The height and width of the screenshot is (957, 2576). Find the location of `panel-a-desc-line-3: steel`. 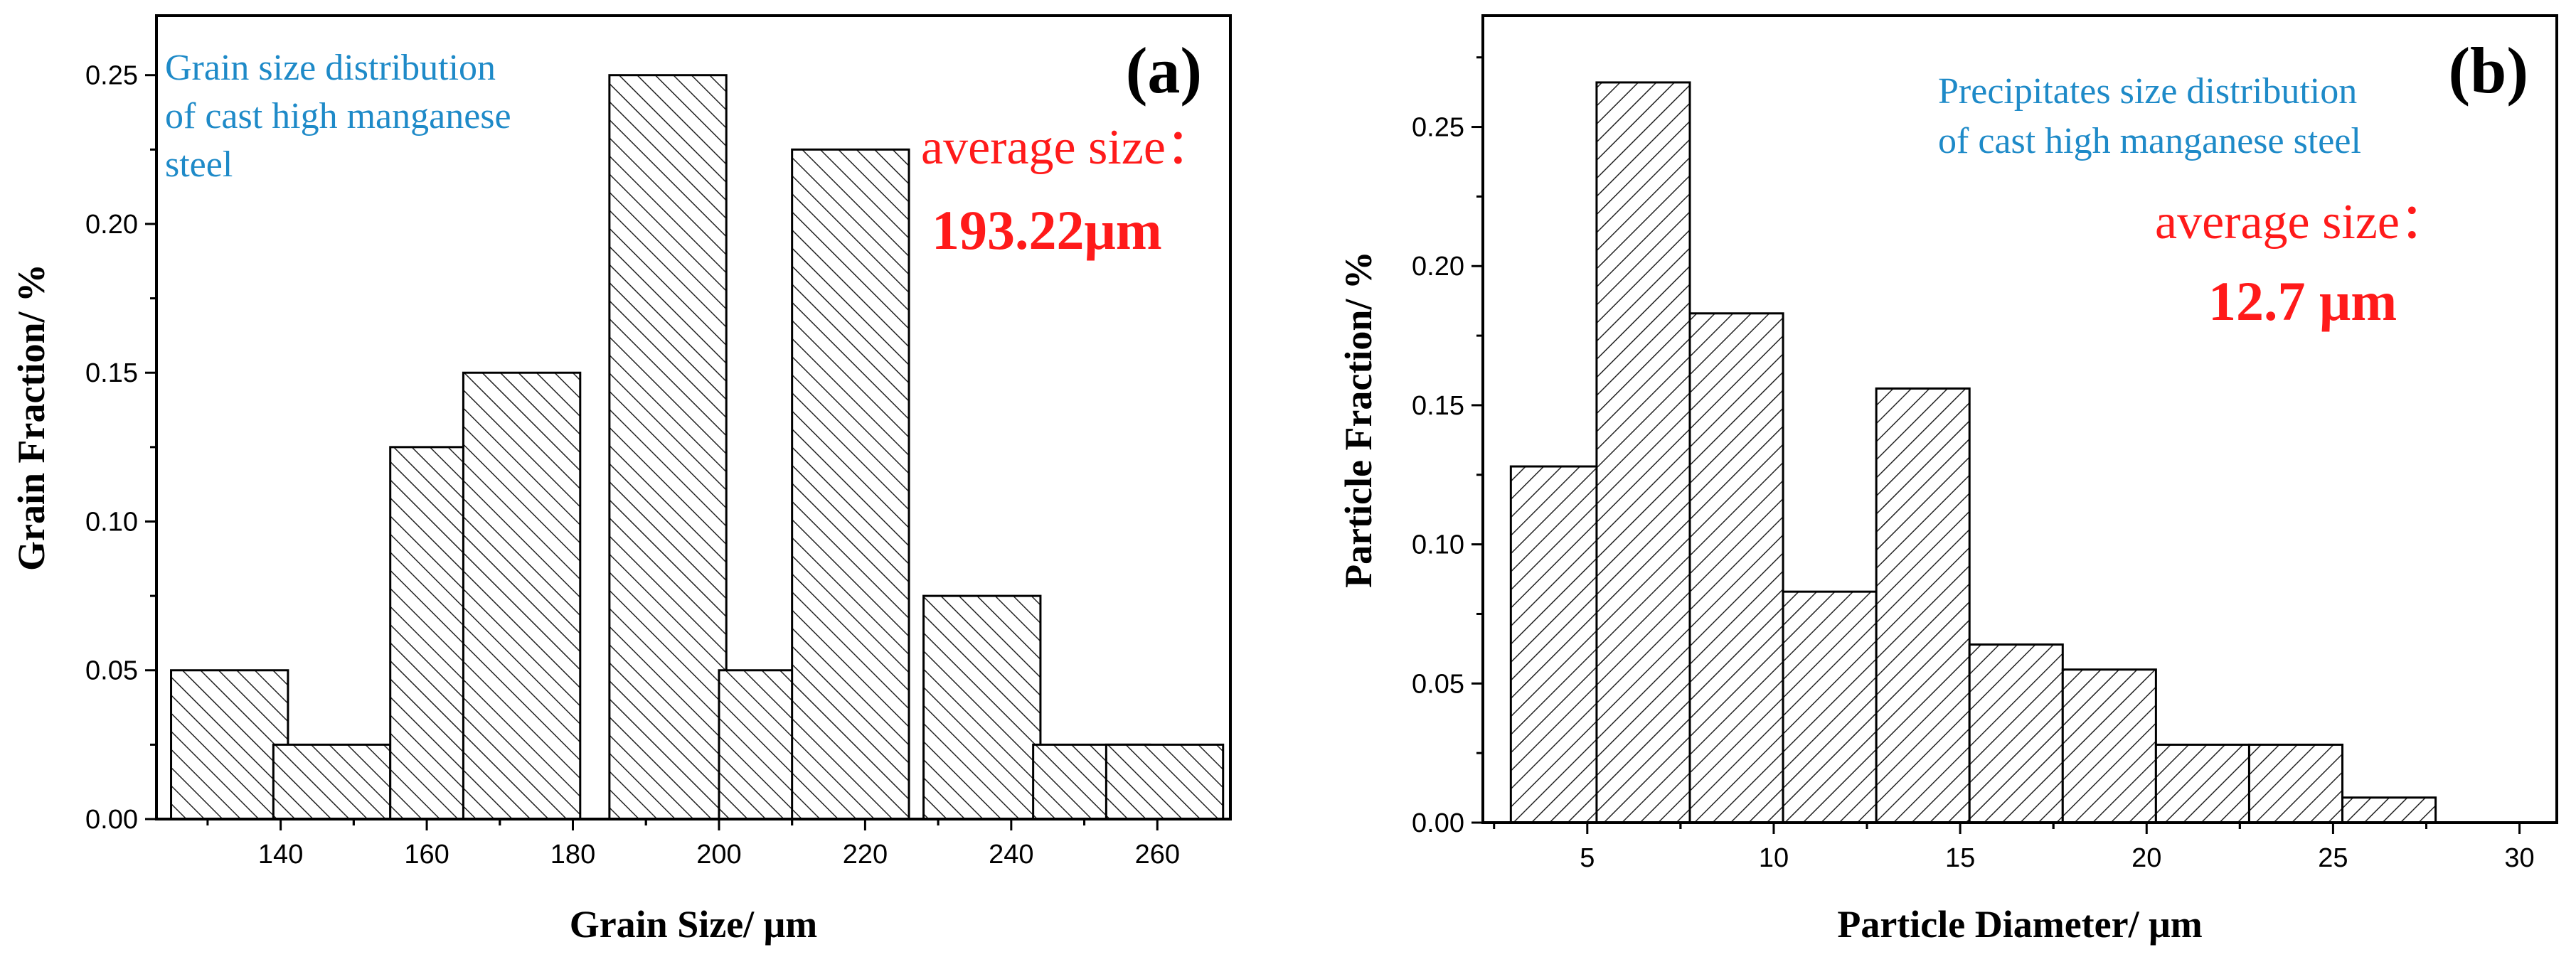

panel-a-desc-line-3: steel is located at coordinates (199, 164).